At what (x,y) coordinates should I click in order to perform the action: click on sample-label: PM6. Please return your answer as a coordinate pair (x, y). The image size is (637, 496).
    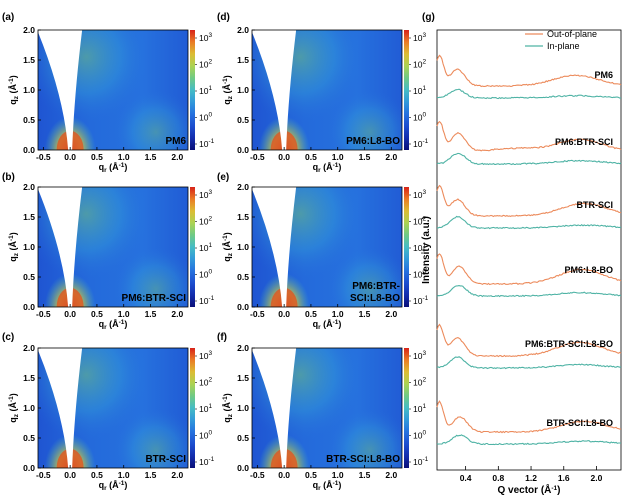
    Looking at the image, I should click on (175, 141).